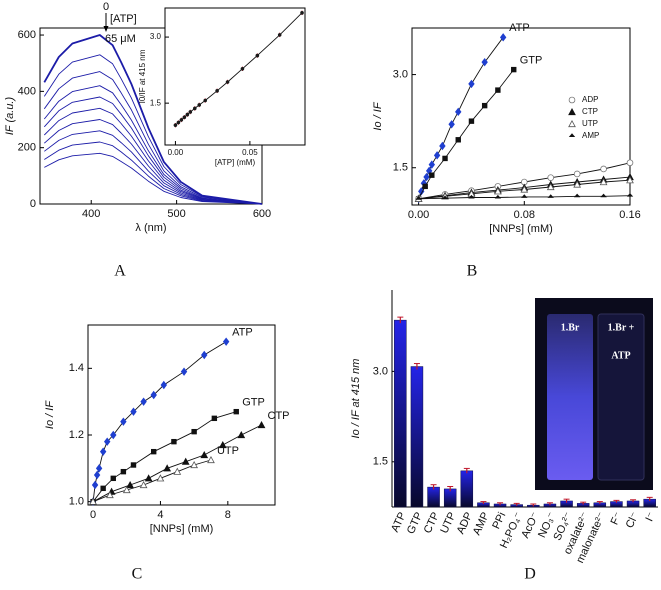 Image resolution: width=661 pixels, height=590 pixels. I want to click on photo-inset: 1.Br 1.Br + ATP, so click(594, 394).